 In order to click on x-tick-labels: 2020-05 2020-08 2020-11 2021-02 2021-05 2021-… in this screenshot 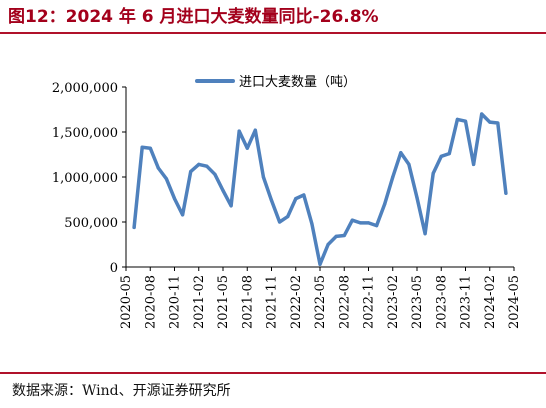, I will do `click(320, 302)`.